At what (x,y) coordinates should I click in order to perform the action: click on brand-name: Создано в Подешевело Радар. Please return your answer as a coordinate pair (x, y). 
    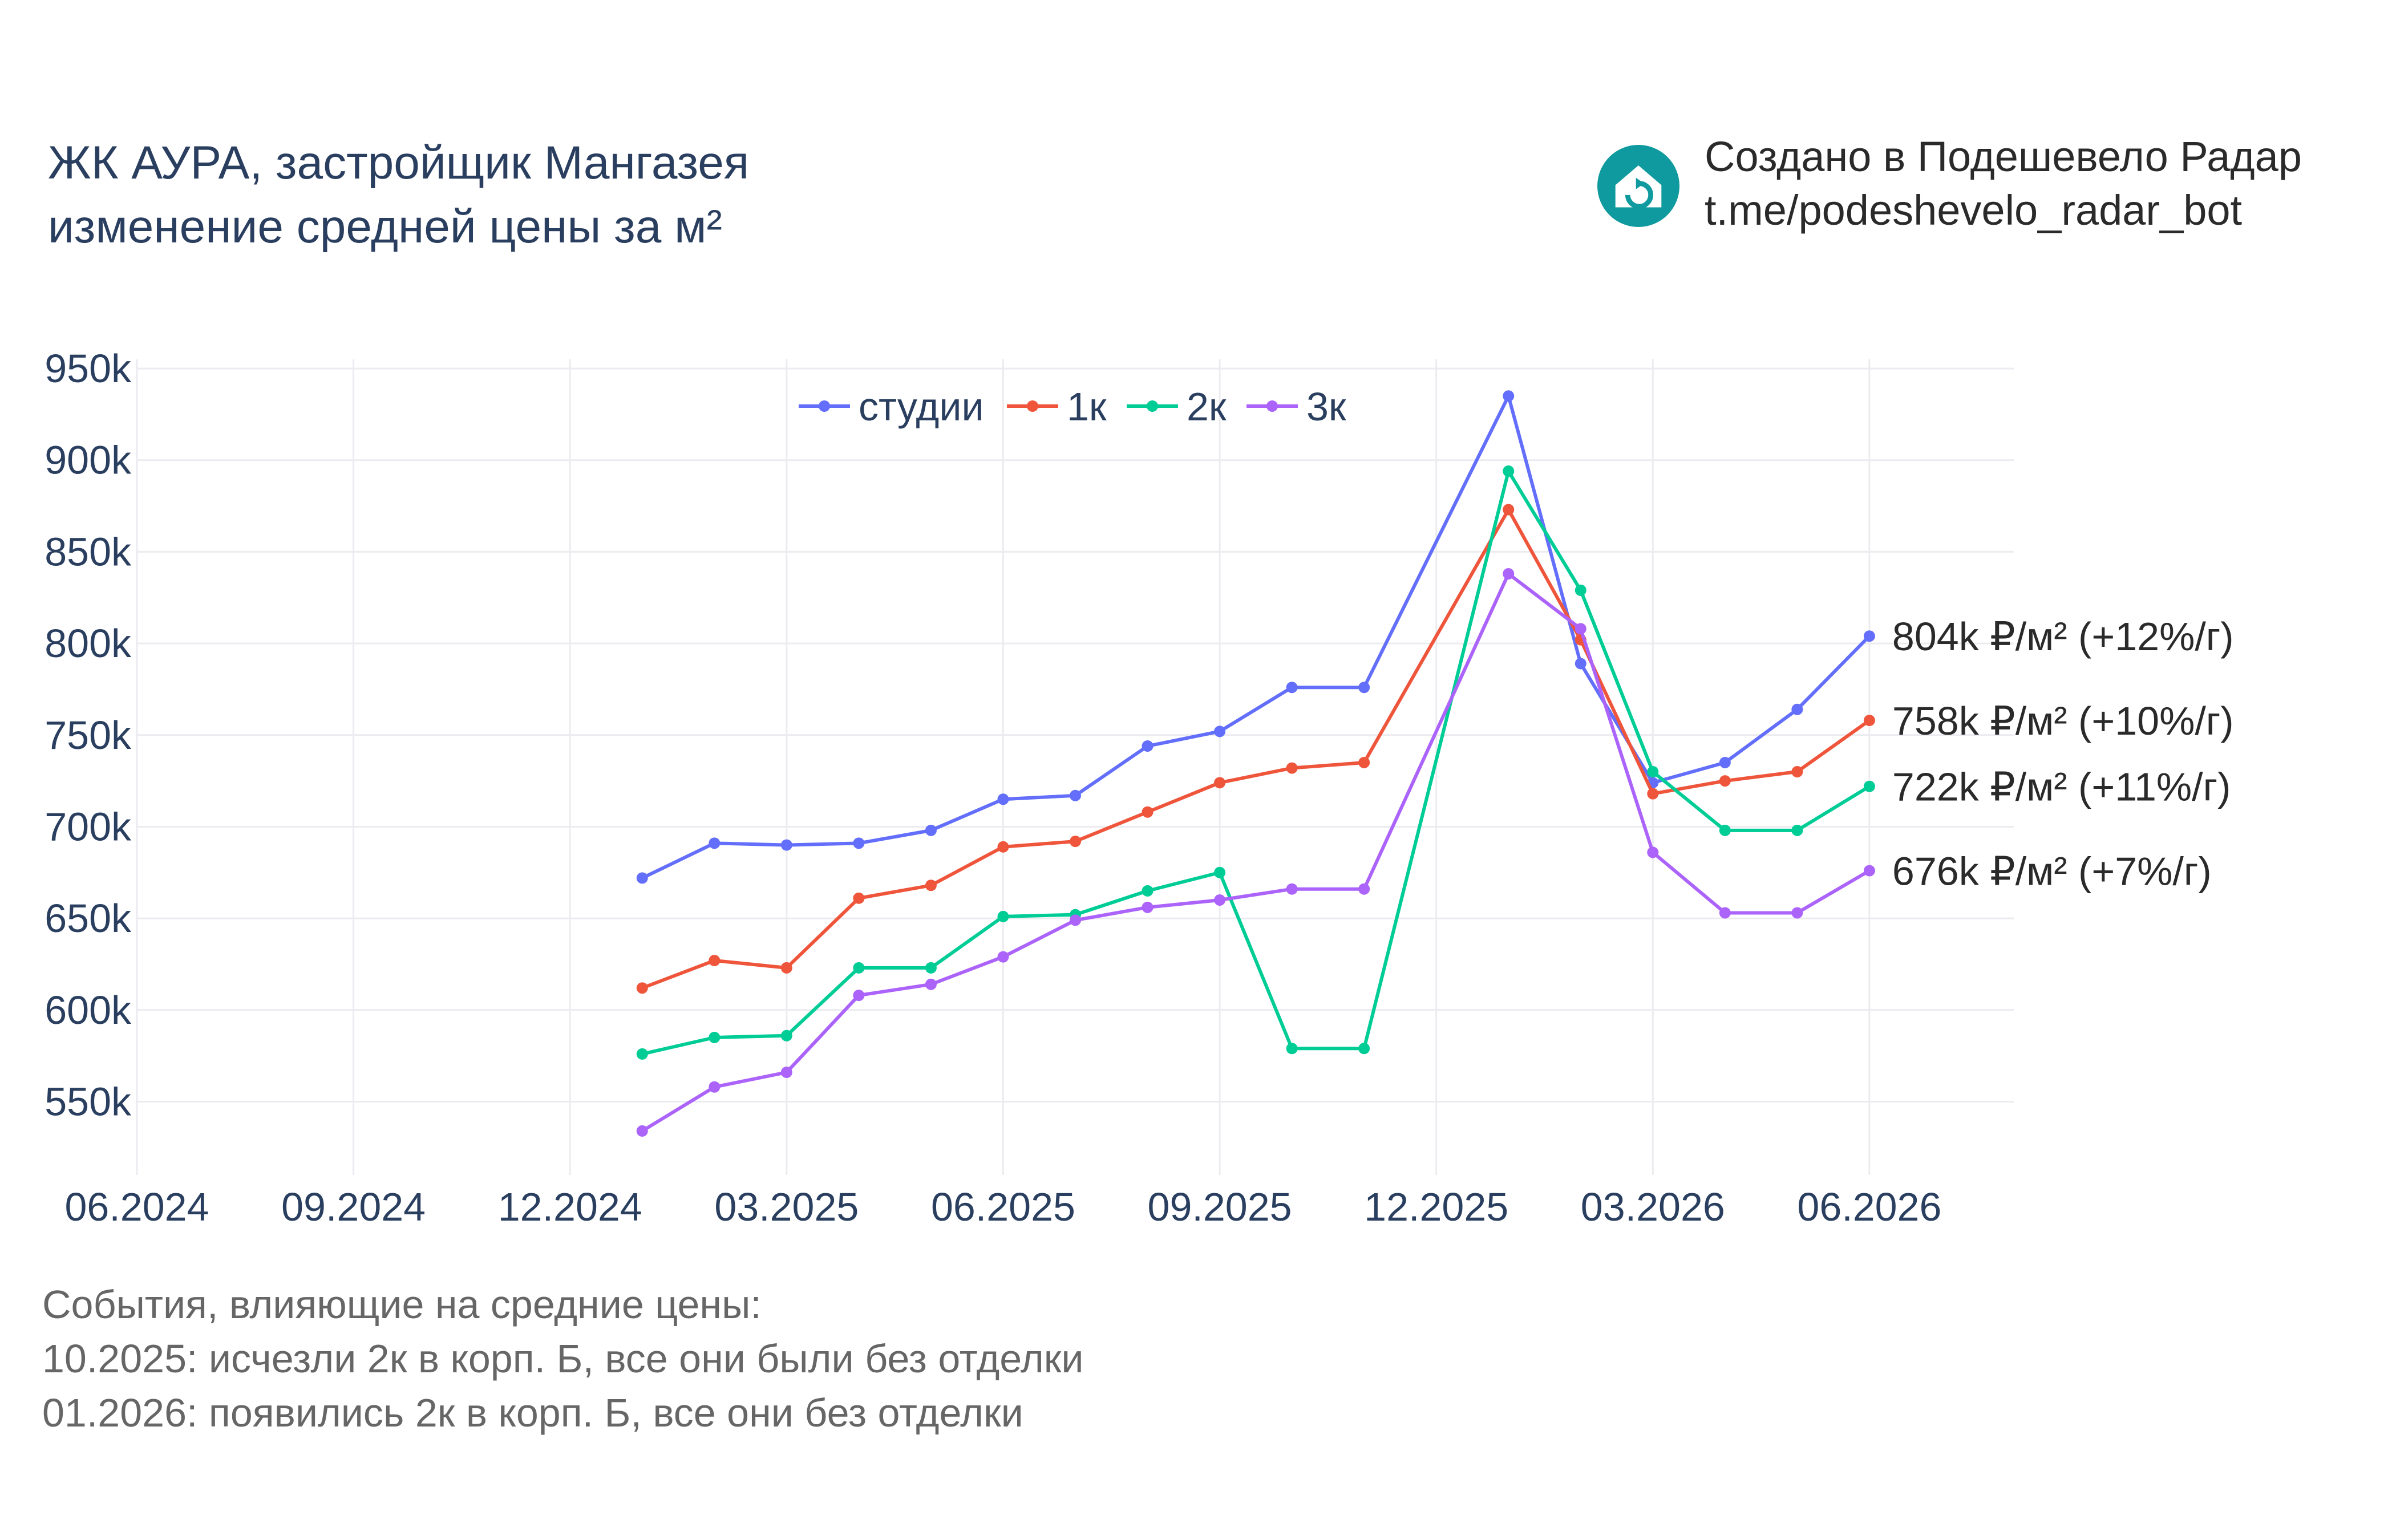
    Looking at the image, I should click on (2003, 156).